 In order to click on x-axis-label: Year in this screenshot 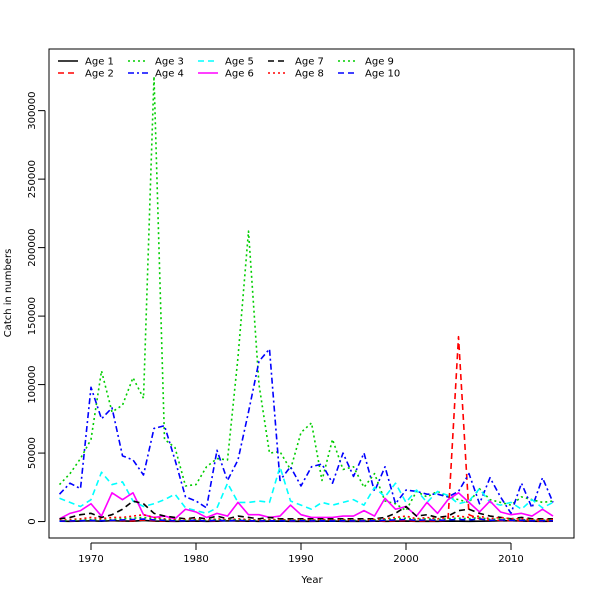, I will do `click(311, 580)`.